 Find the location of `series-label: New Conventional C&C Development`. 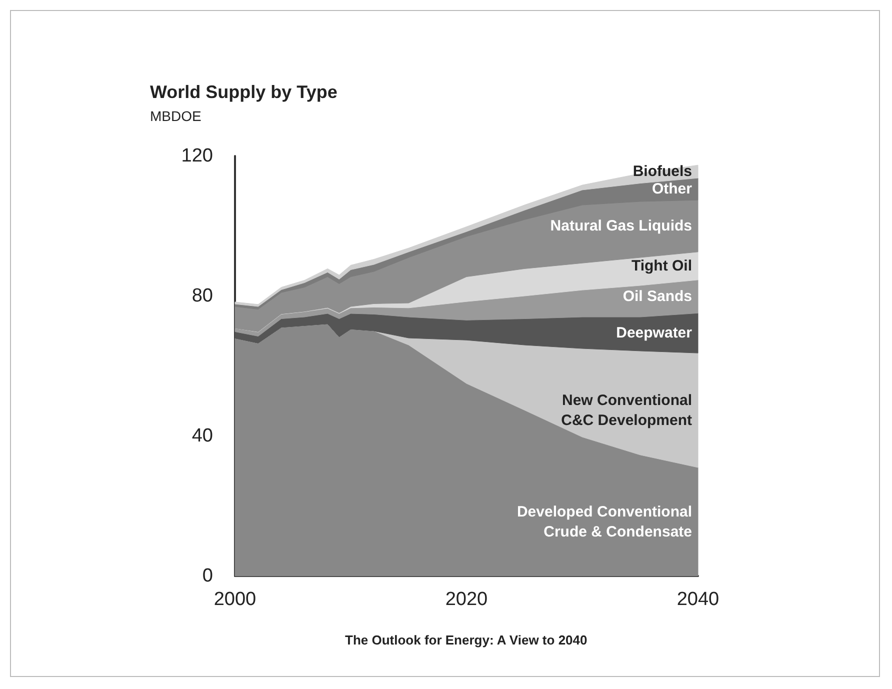

series-label: New Conventional C&C Development is located at coordinates (626, 410).